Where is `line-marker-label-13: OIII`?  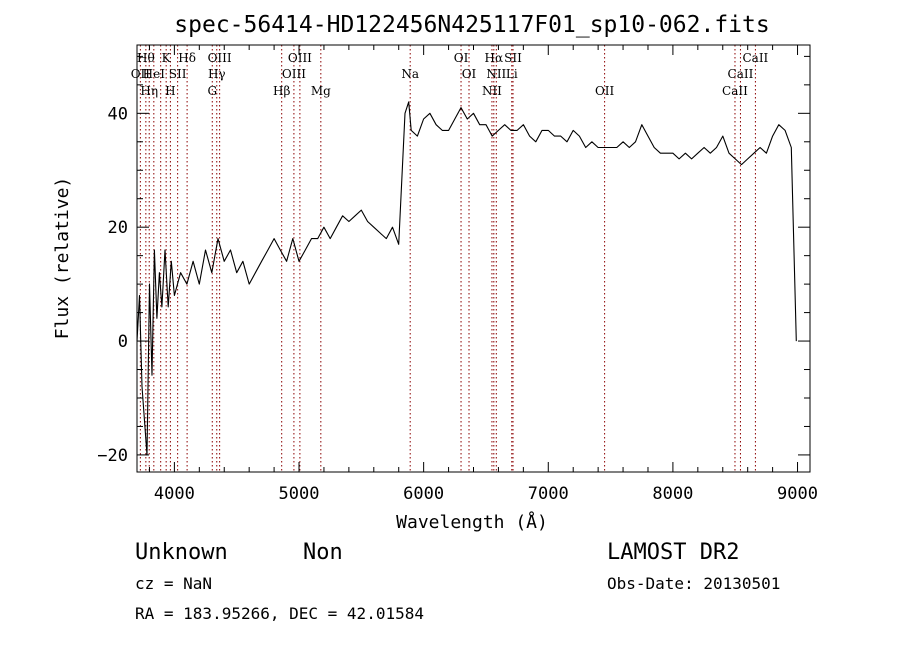 line-marker-label-13: OIII is located at coordinates (294, 74).